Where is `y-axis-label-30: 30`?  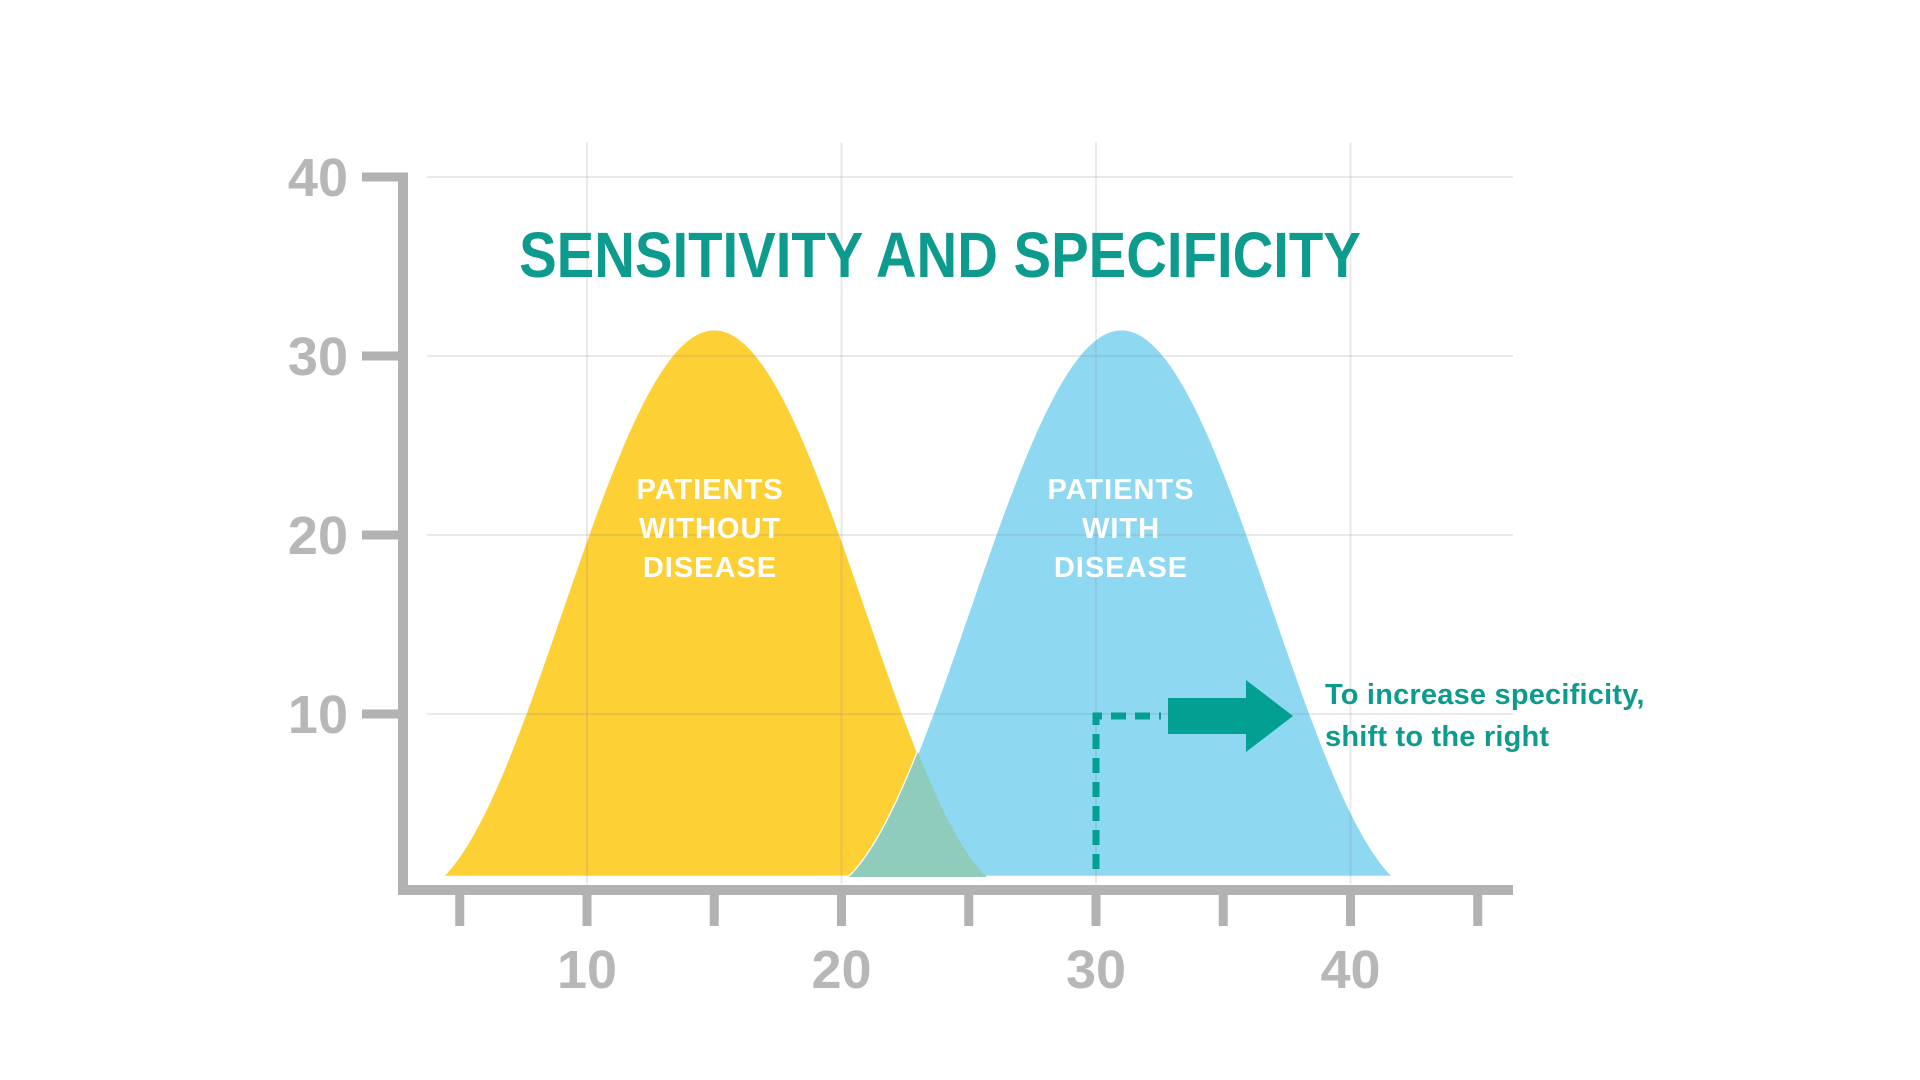
y-axis-label-30: 30 is located at coordinates (318, 357).